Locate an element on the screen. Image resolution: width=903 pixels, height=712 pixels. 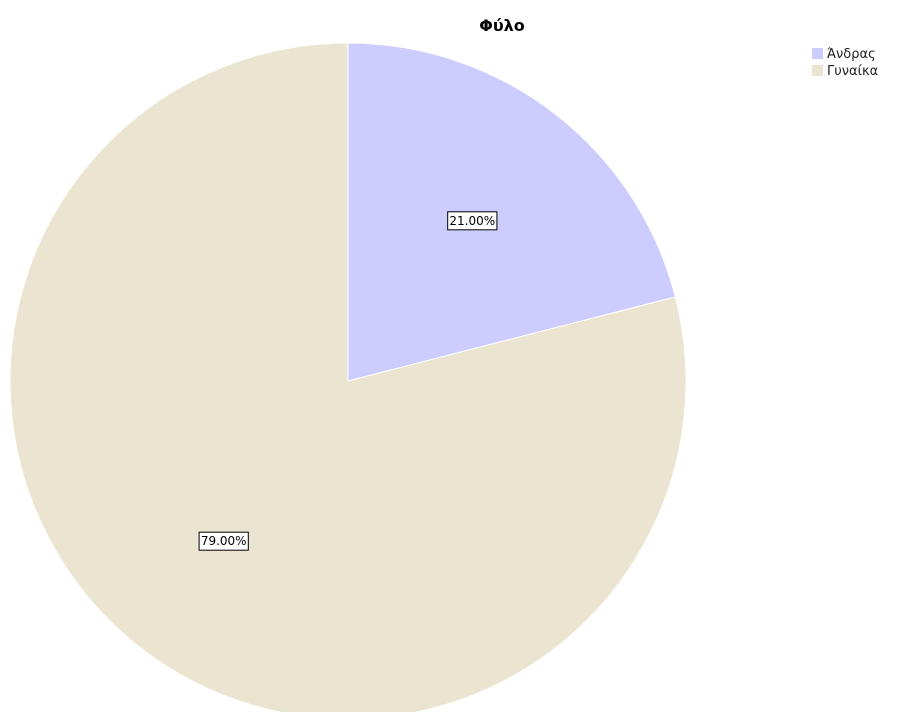
legend-item-1: Άνδρας is located at coordinates (844, 54).